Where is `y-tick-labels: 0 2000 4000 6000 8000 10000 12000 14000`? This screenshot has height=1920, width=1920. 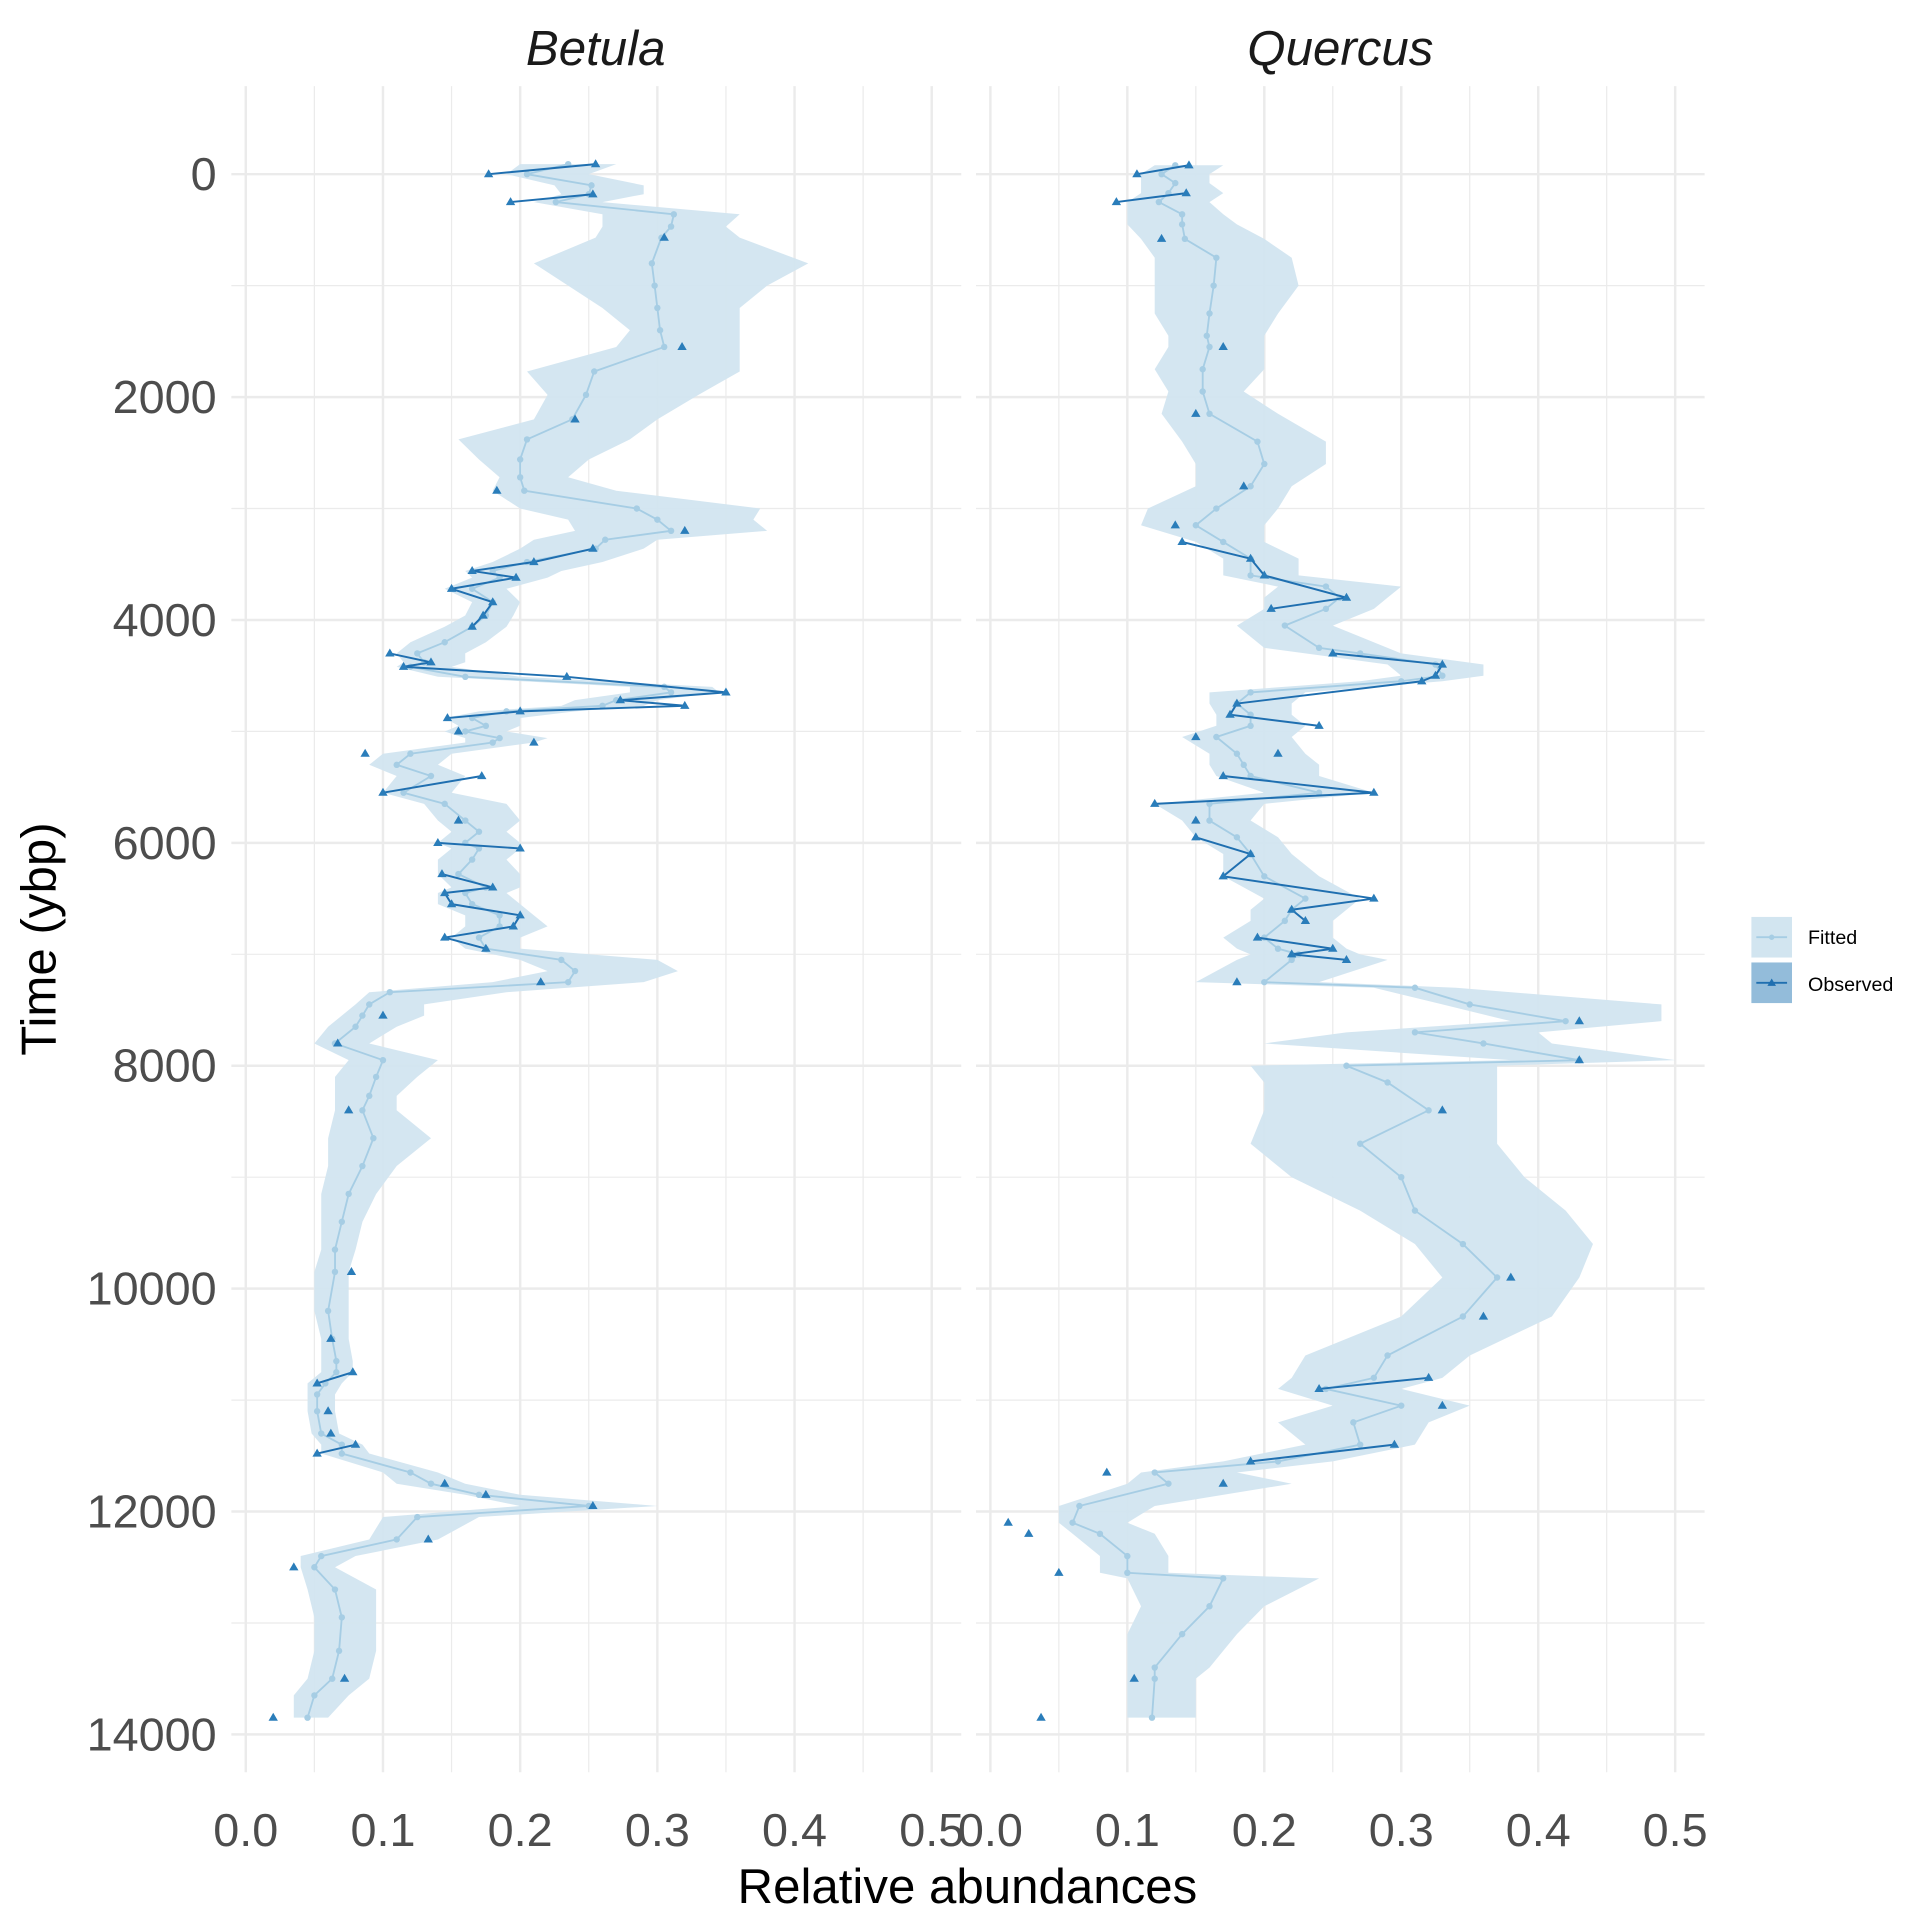 y-tick-labels: 0 2000 4000 6000 8000 10000 12000 14000 is located at coordinates (152, 954).